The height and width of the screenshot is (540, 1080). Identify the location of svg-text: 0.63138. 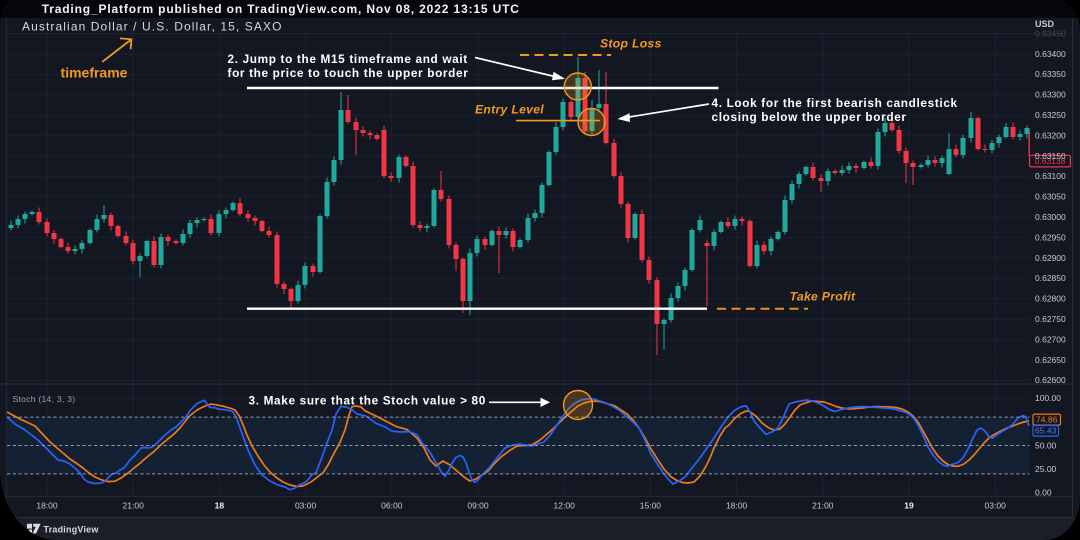
(1050, 161).